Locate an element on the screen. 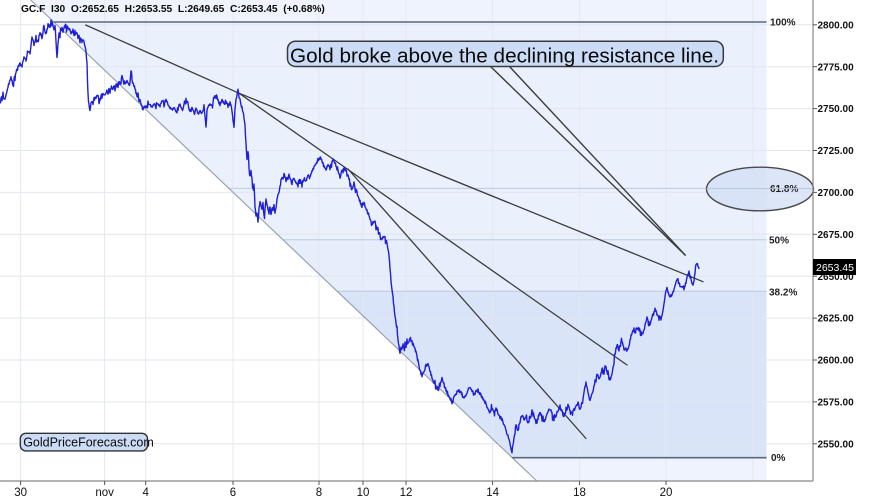 The image size is (875, 503). svg-text: 10 is located at coordinates (363, 493).